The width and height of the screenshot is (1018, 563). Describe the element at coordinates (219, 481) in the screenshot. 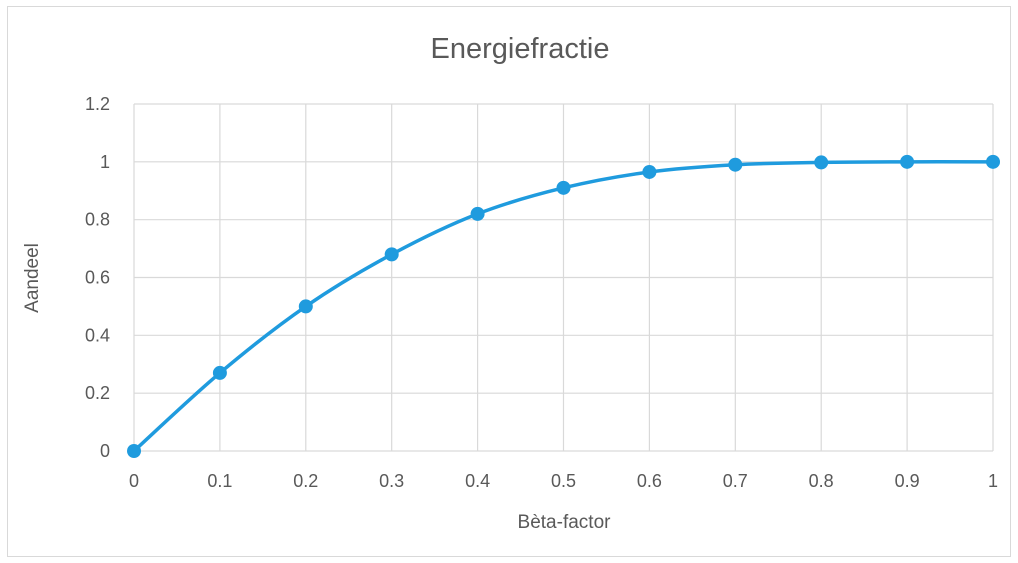

I see `x-tick-label: 0.1` at that location.